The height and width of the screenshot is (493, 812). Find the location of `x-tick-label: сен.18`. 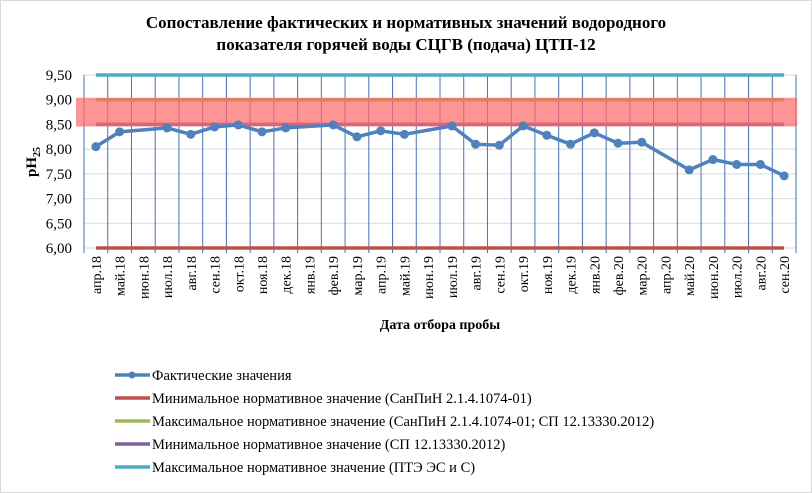

x-tick-label: сен.18 is located at coordinates (216, 275).